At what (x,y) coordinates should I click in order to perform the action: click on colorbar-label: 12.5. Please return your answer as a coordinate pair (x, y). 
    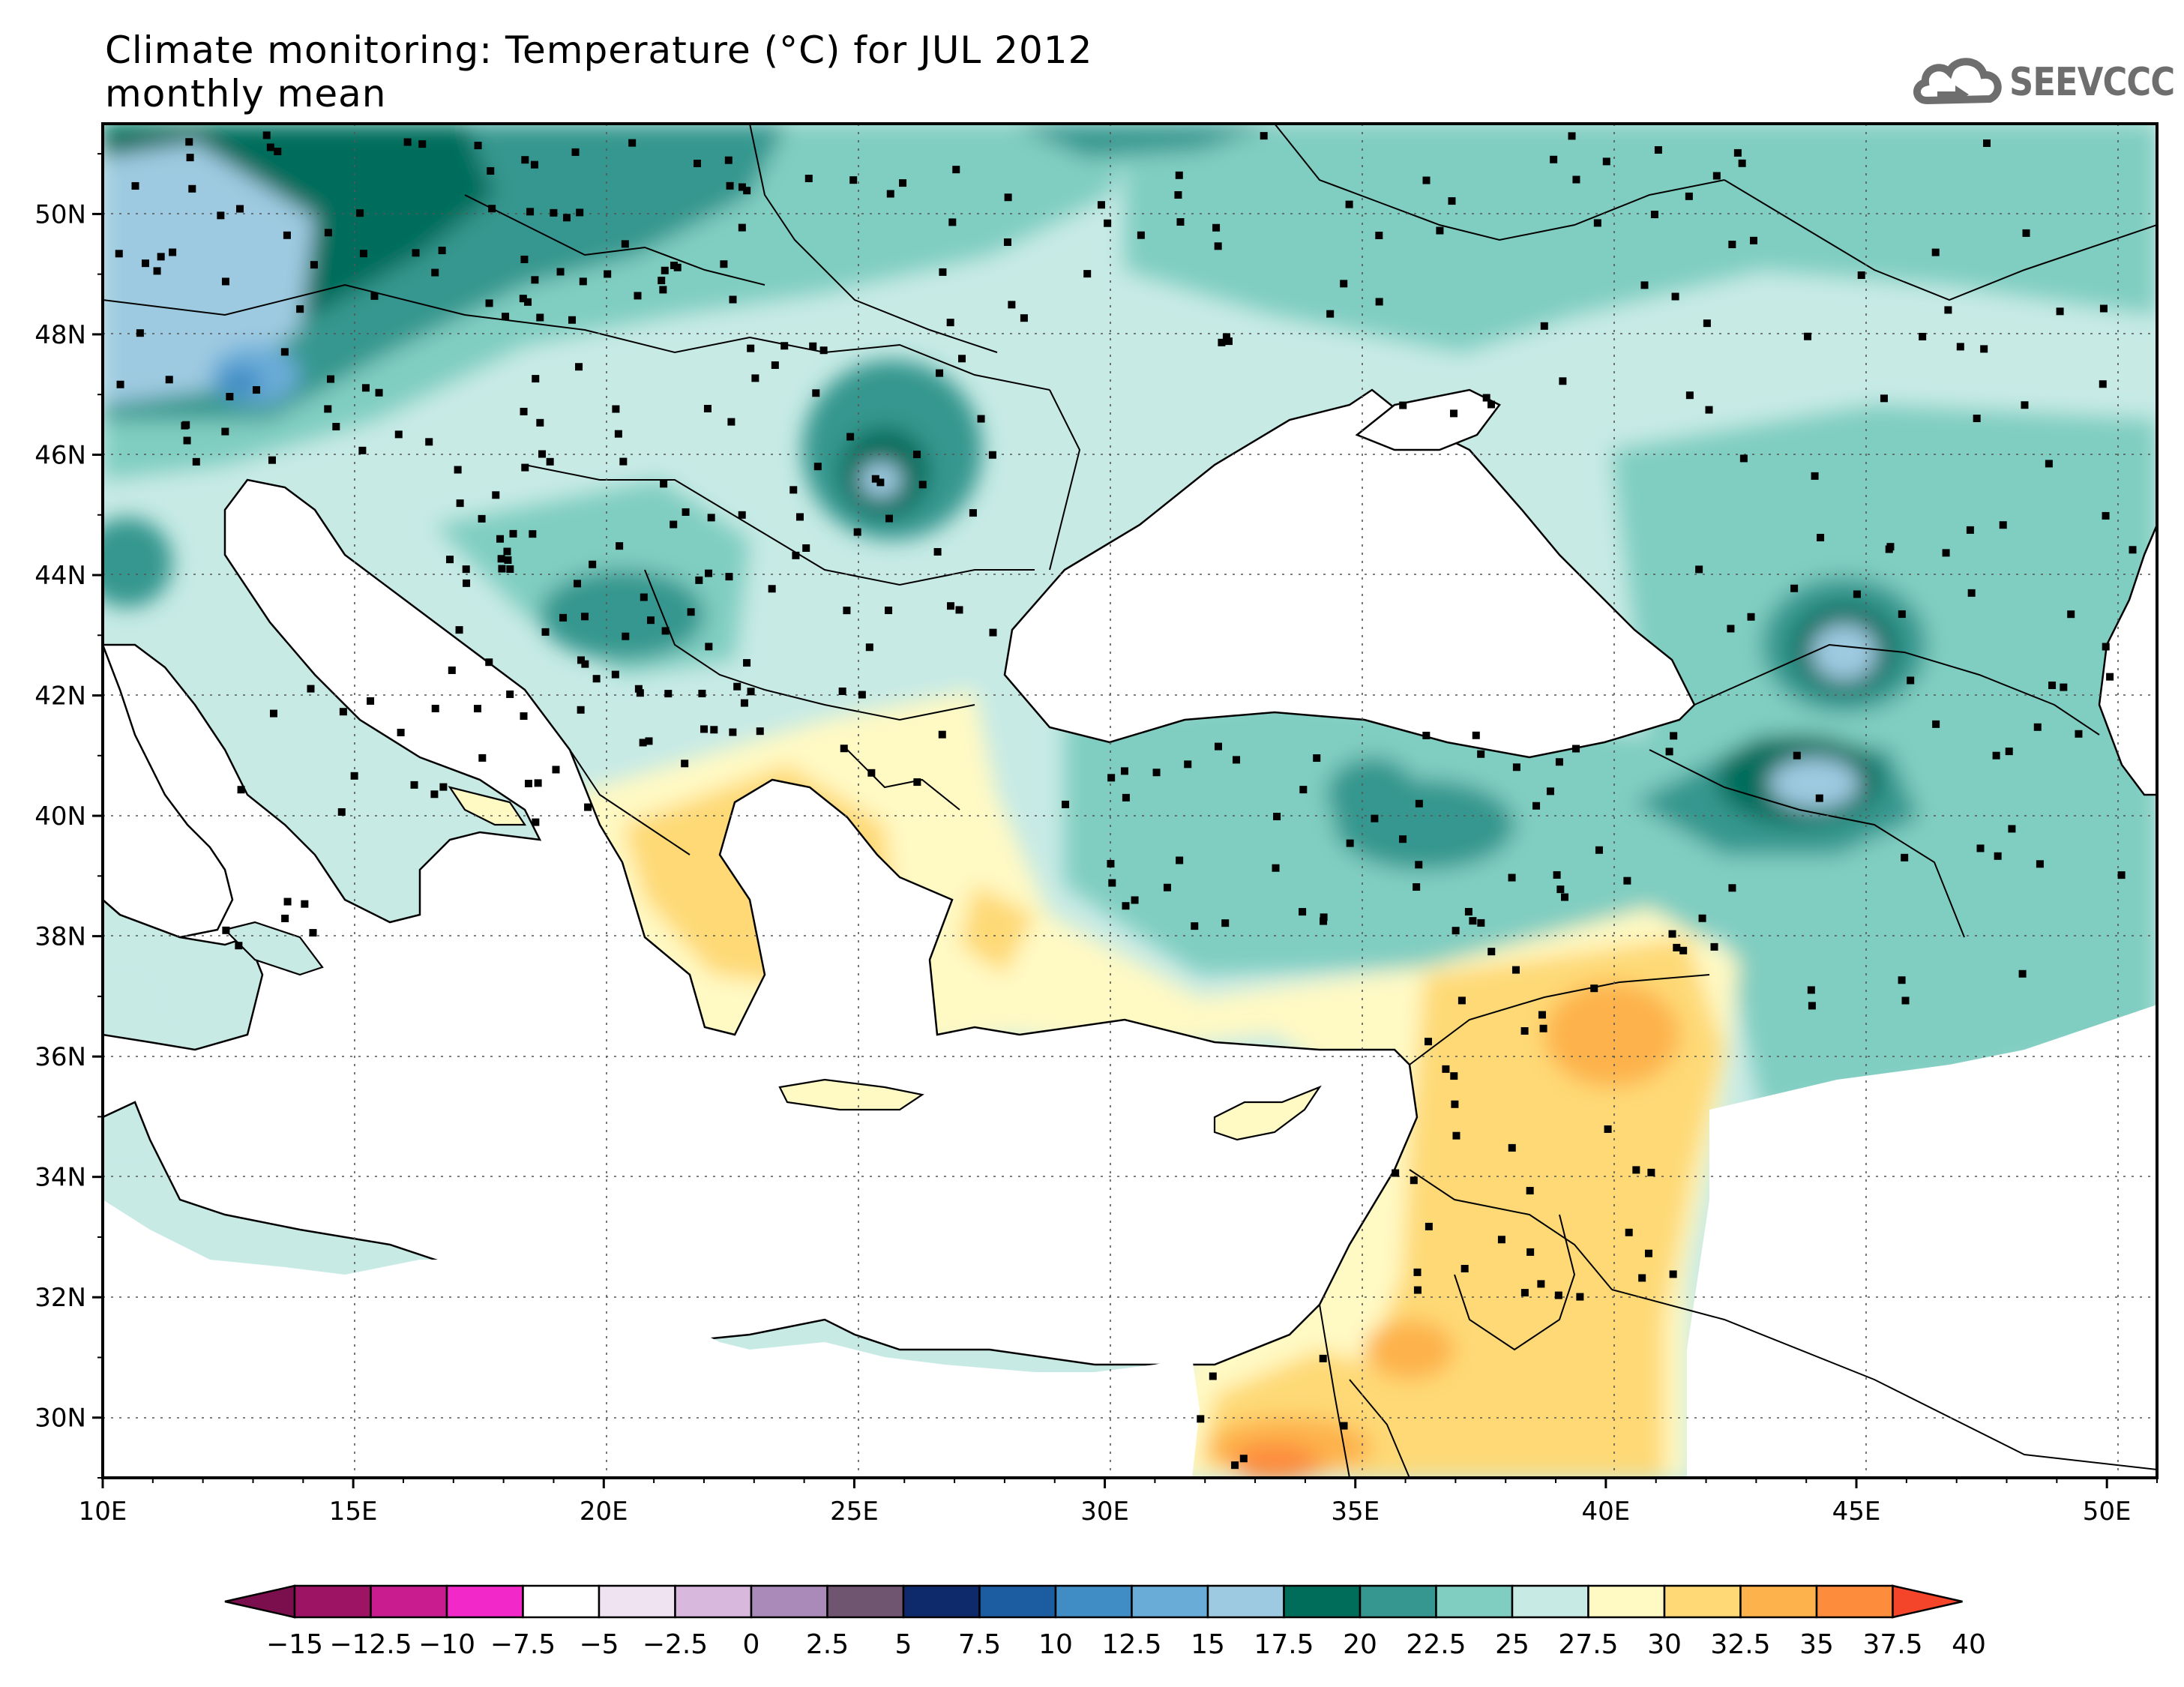
    Looking at the image, I should click on (1131, 1644).